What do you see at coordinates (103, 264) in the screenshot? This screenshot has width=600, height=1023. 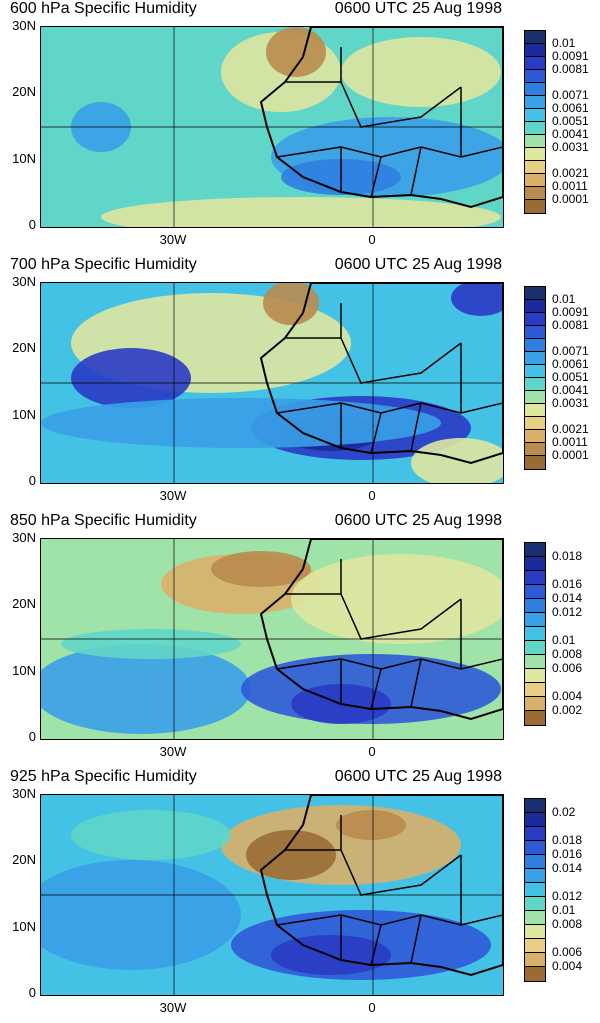 I see `panel-title: 700 hPa Specific Humidity` at bounding box center [103, 264].